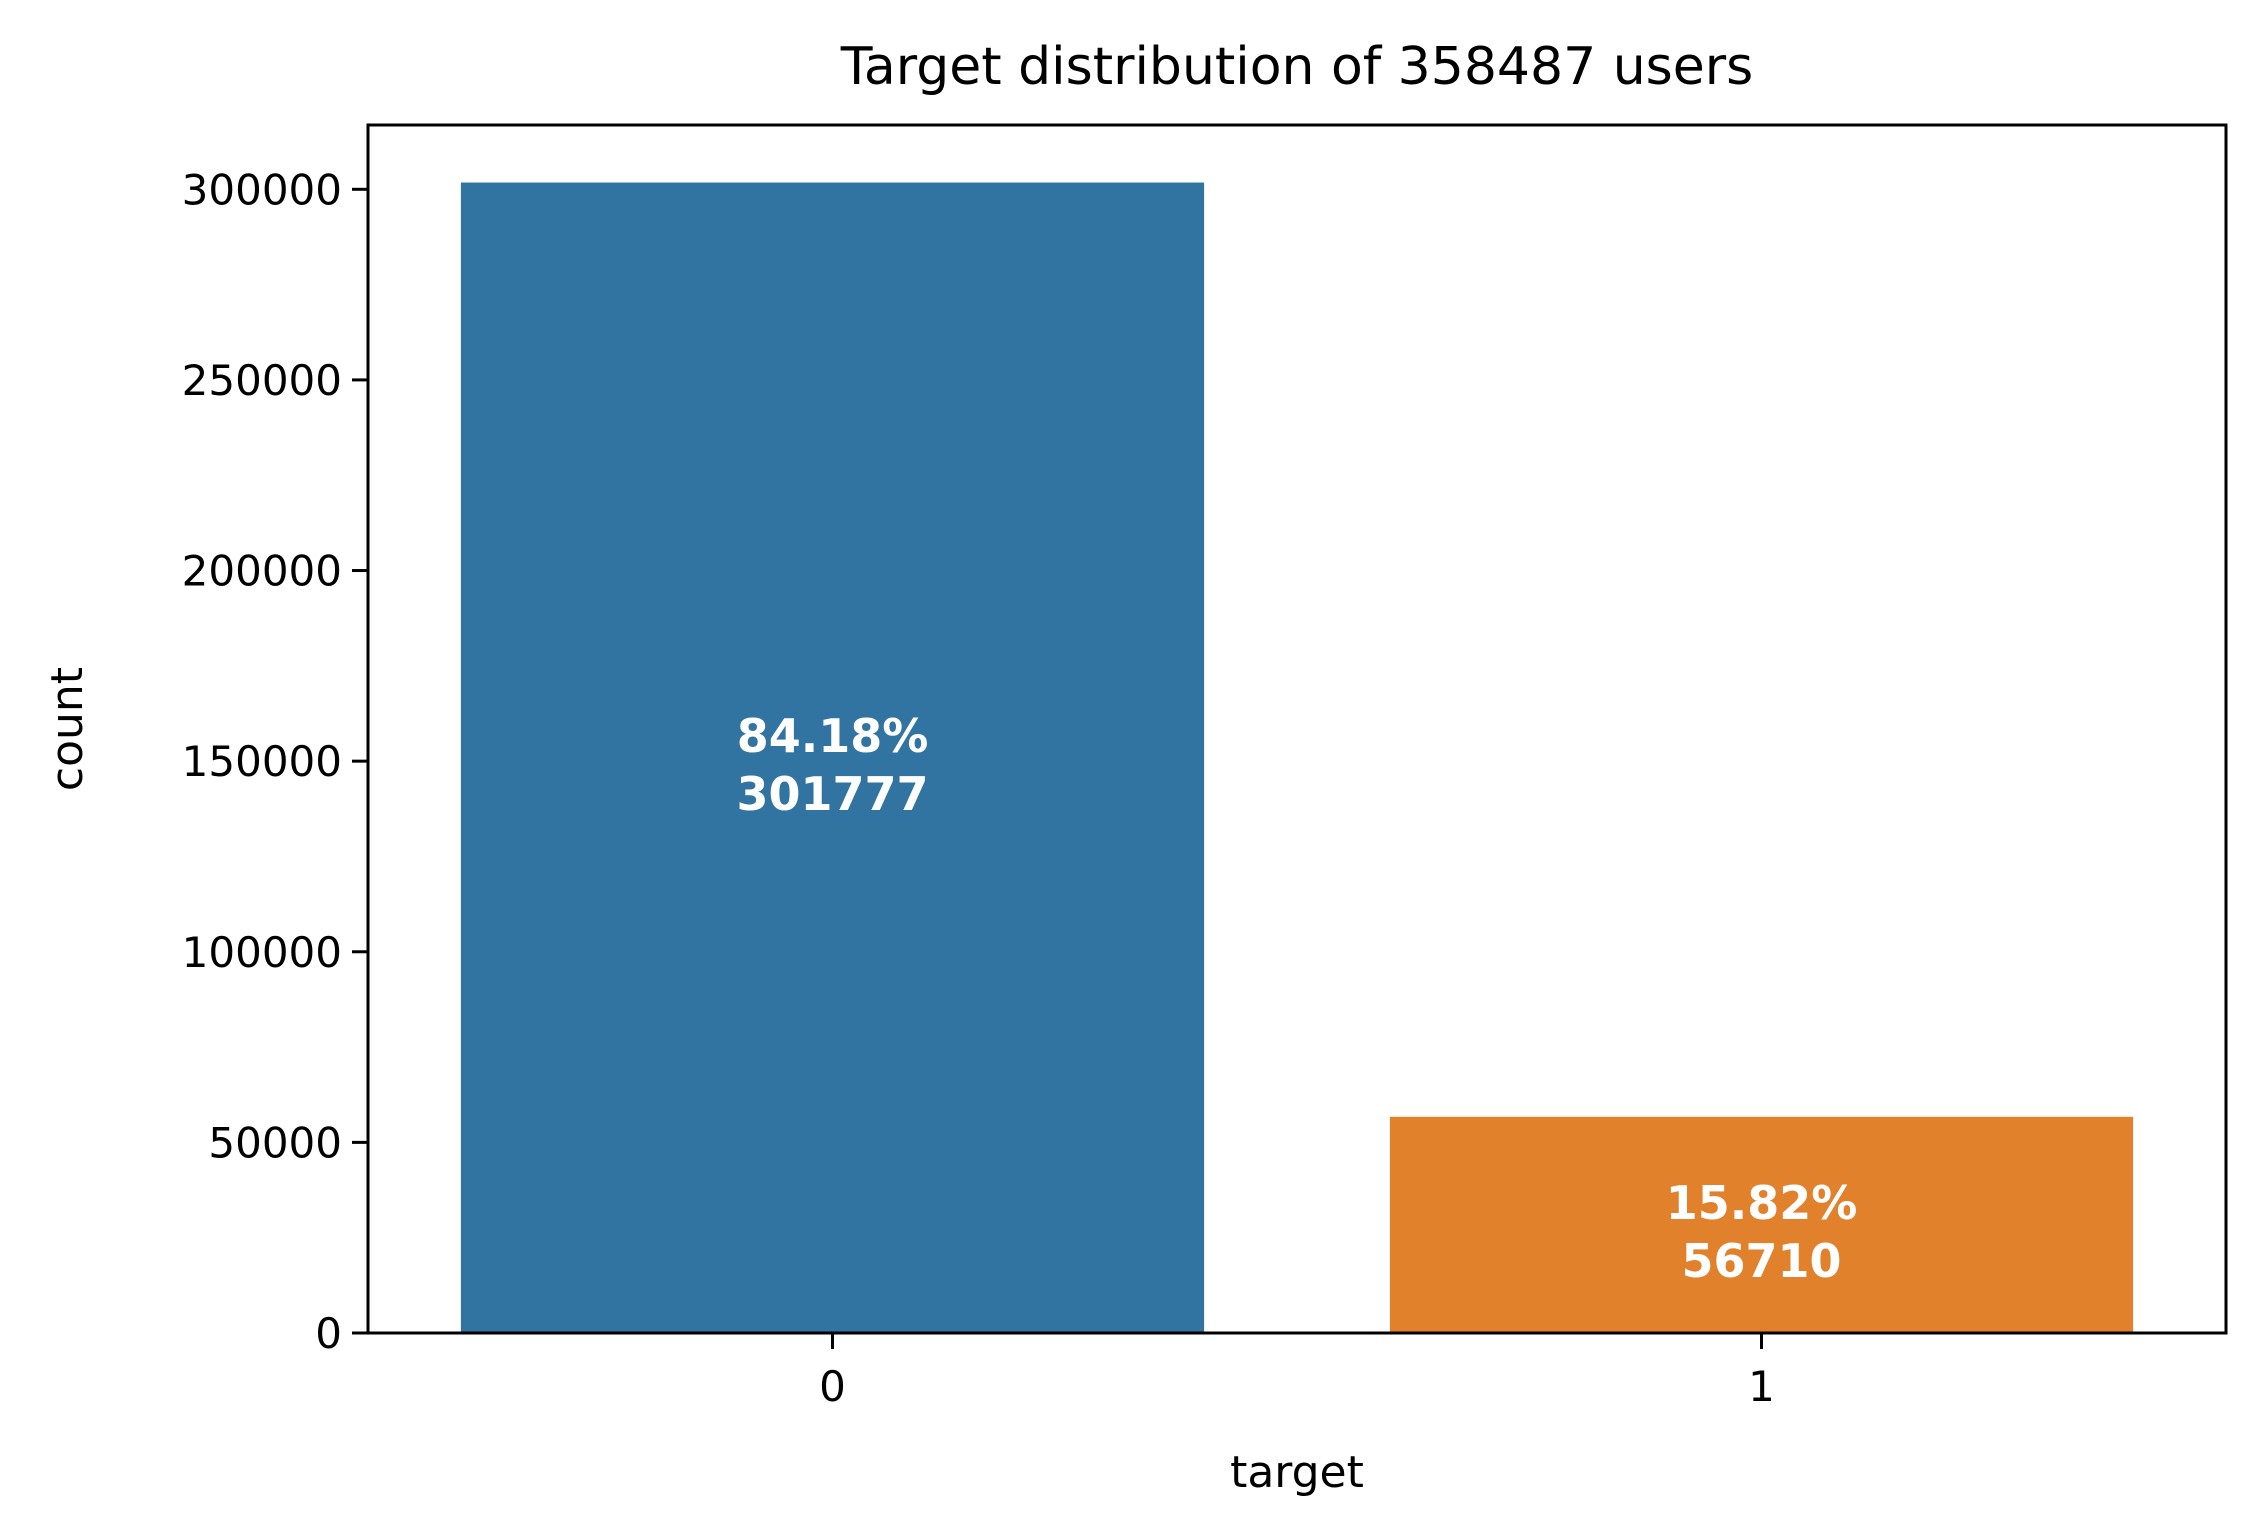  What do you see at coordinates (67, 729) in the screenshot?
I see `y-axis-label: count` at bounding box center [67, 729].